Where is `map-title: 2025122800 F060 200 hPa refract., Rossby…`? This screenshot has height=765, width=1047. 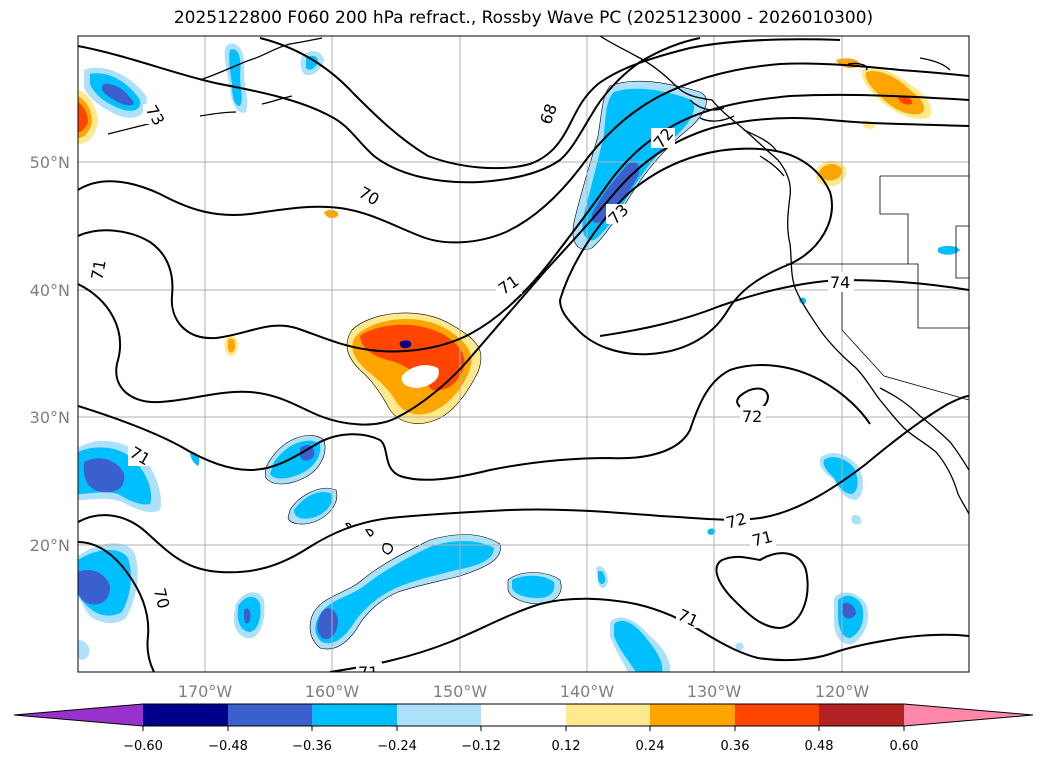 map-title: 2025122800 F060 200 hPa refract., Rossby… is located at coordinates (523, 18).